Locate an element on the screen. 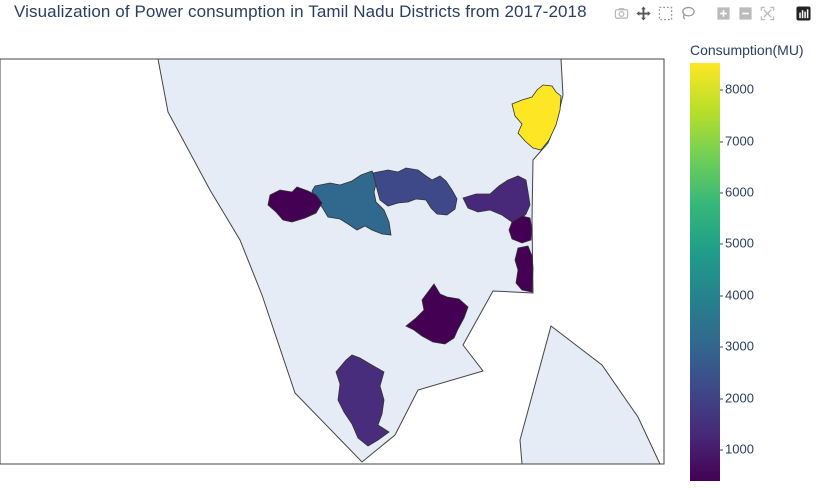 This screenshot has width=836, height=490. pan-icon is located at coordinates (643, 13).